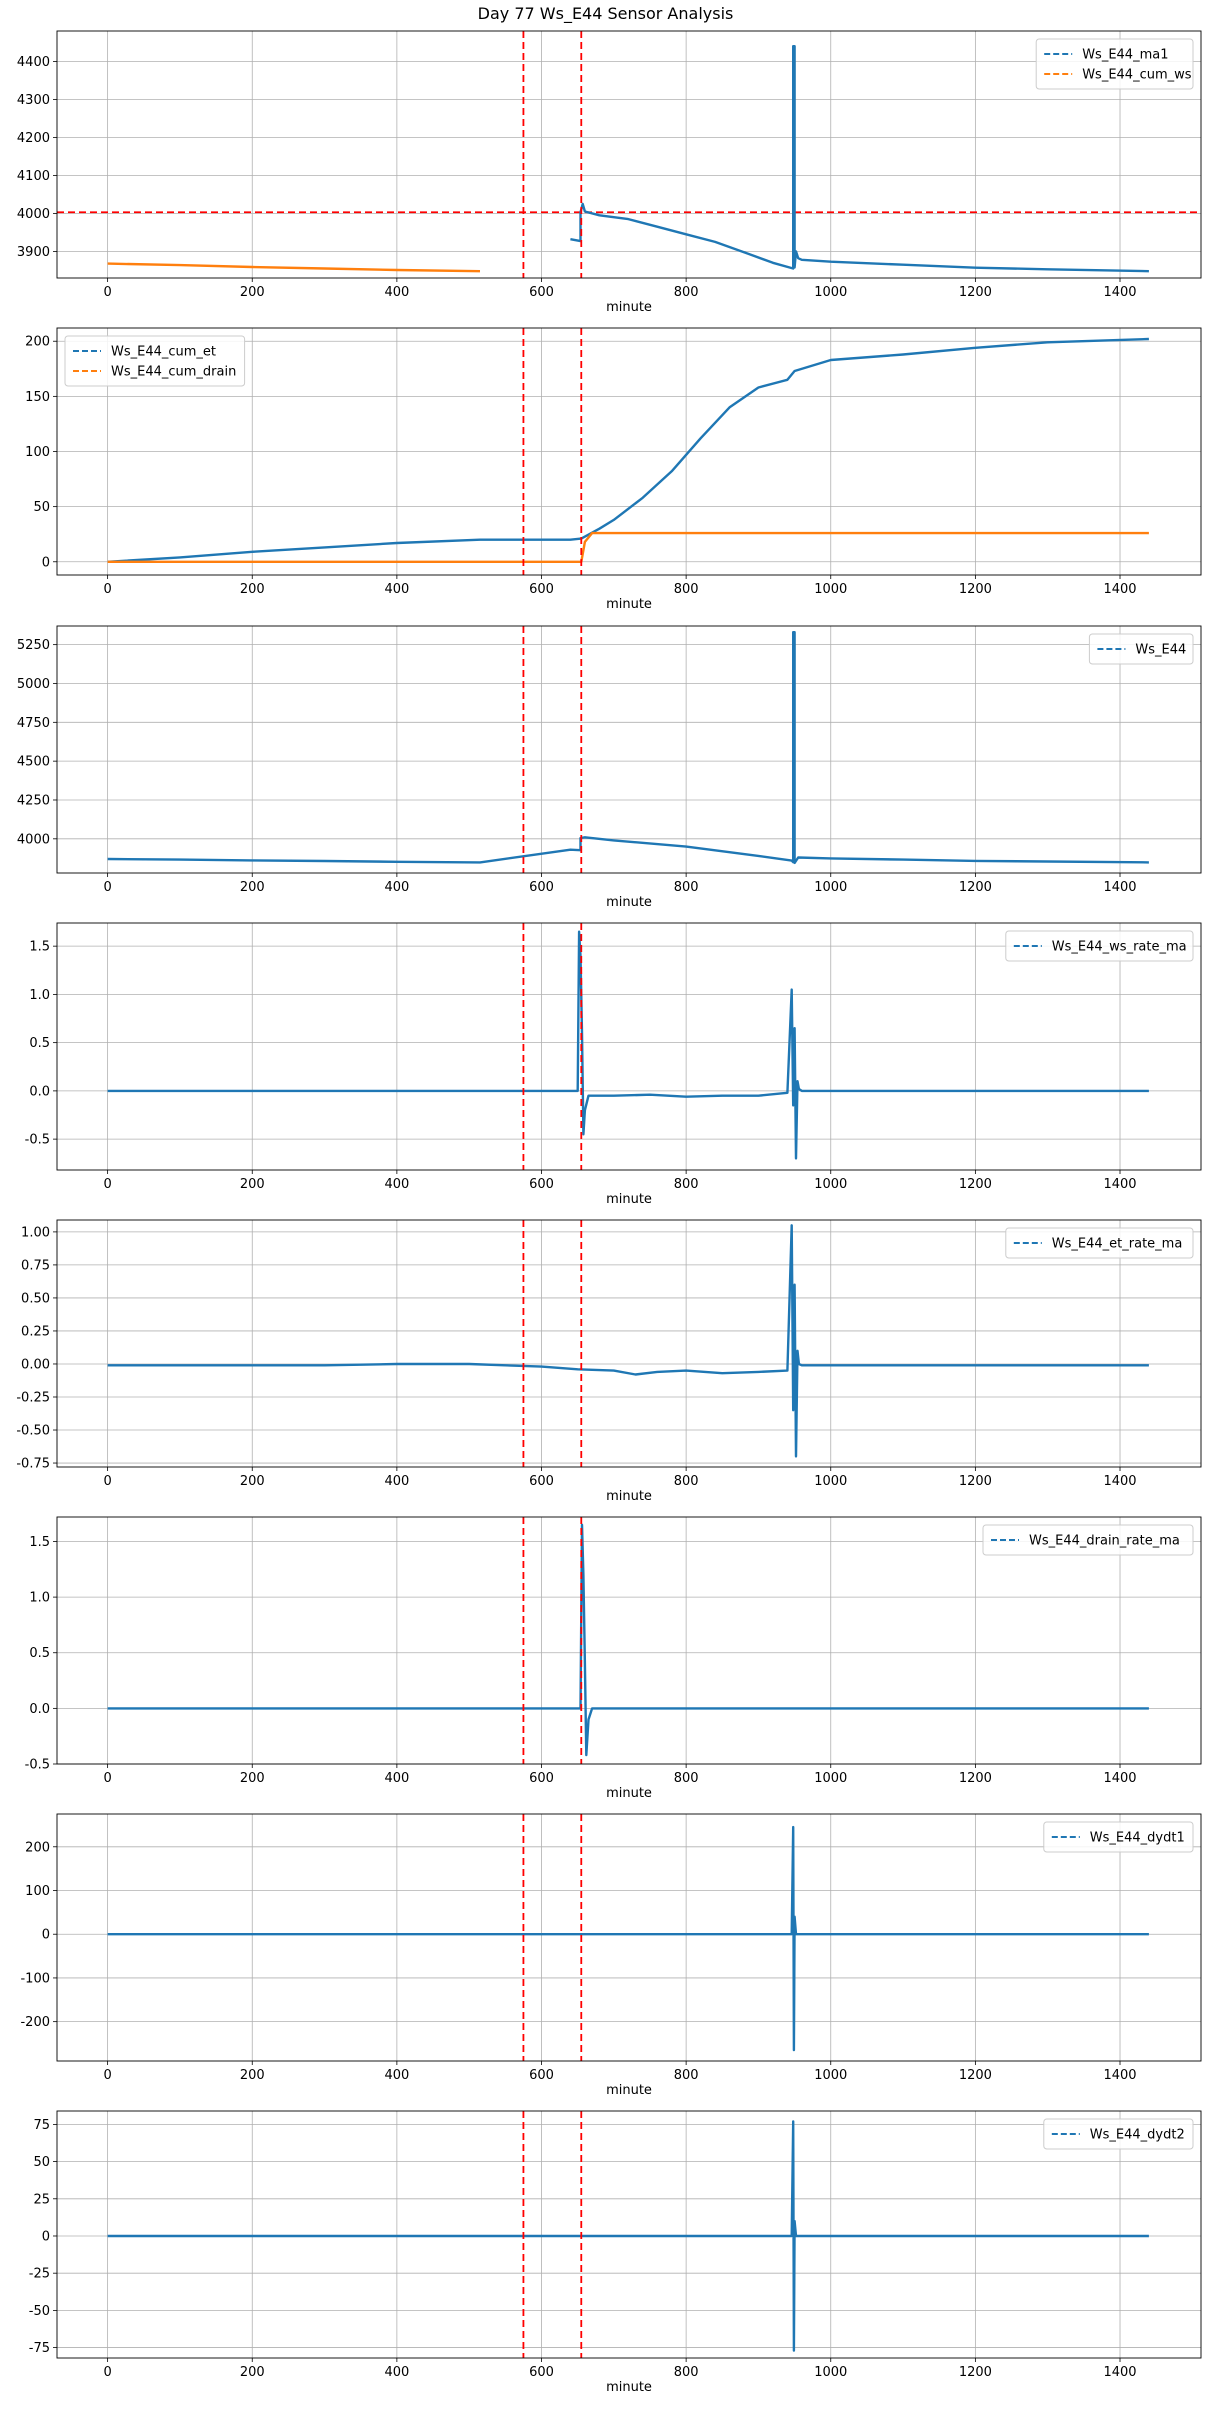  Describe the element at coordinates (35, 1265) in the screenshot. I see `y-tick-label: 0.75` at that location.